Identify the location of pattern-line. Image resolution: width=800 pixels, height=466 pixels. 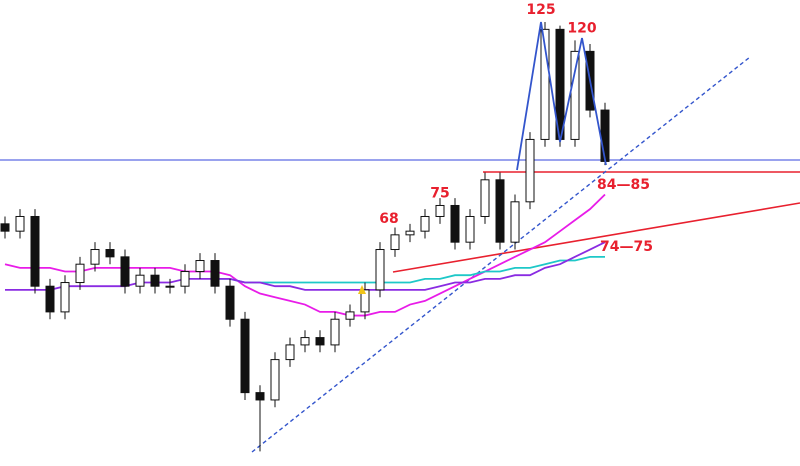
(561, 96).